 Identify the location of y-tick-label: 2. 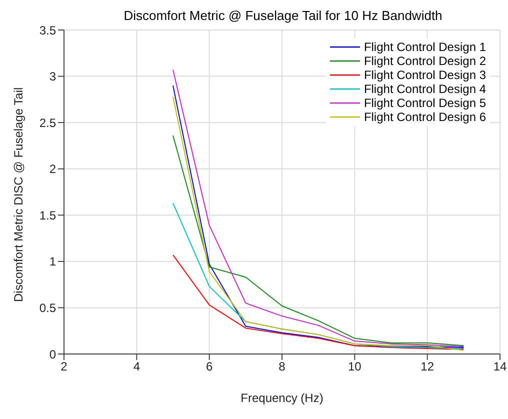
(52, 169).